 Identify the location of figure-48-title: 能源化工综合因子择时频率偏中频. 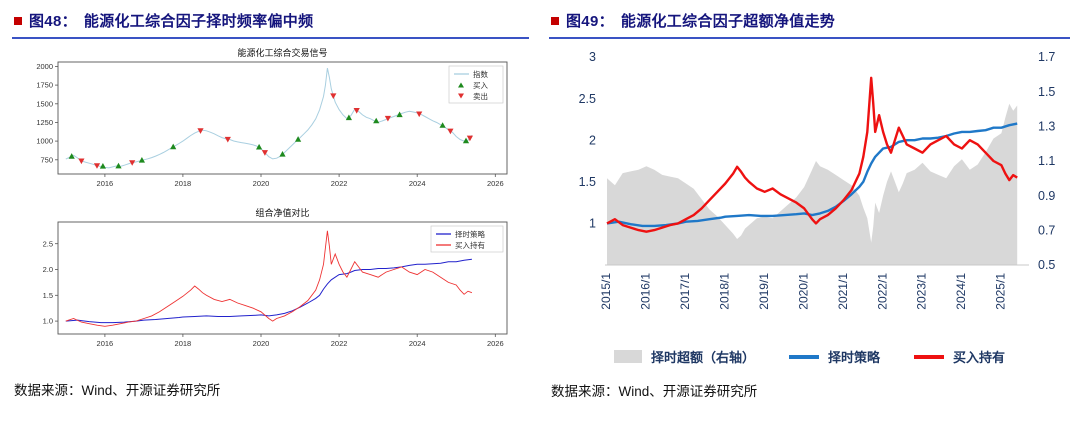
(198, 21).